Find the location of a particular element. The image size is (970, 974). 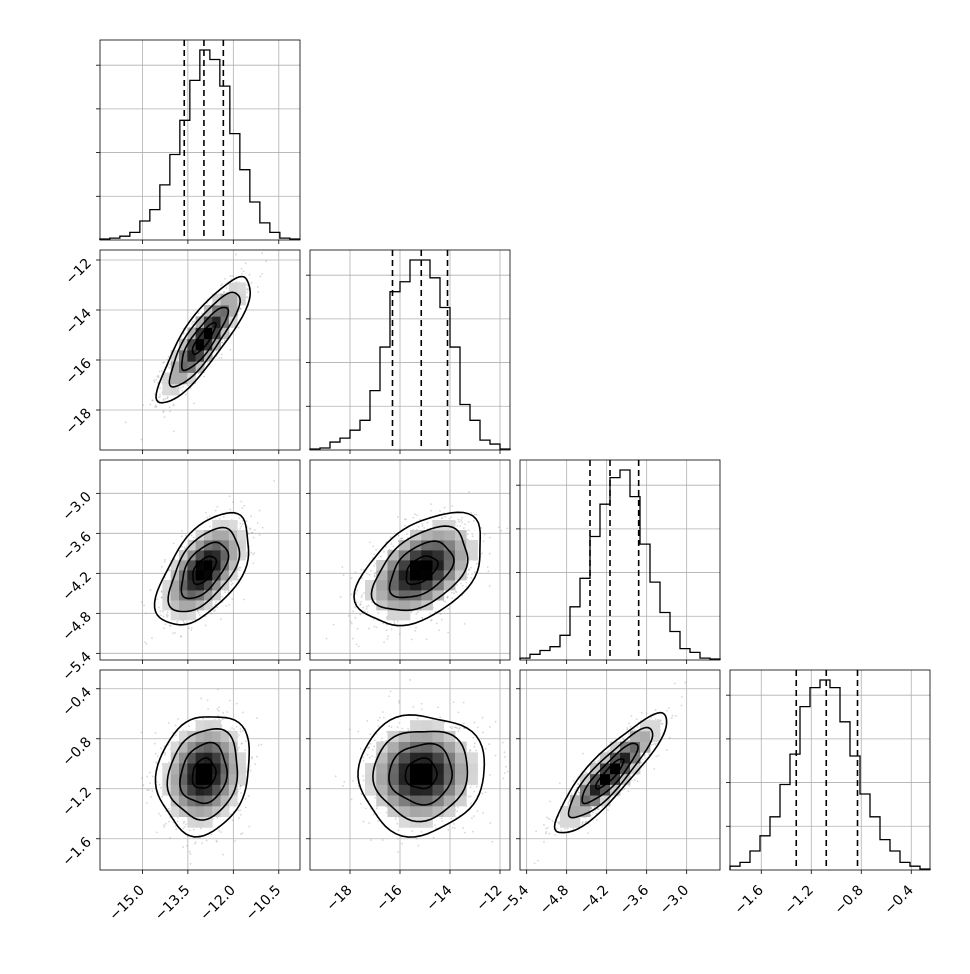

y-tick-label: −4.2 is located at coordinates (76, 586).